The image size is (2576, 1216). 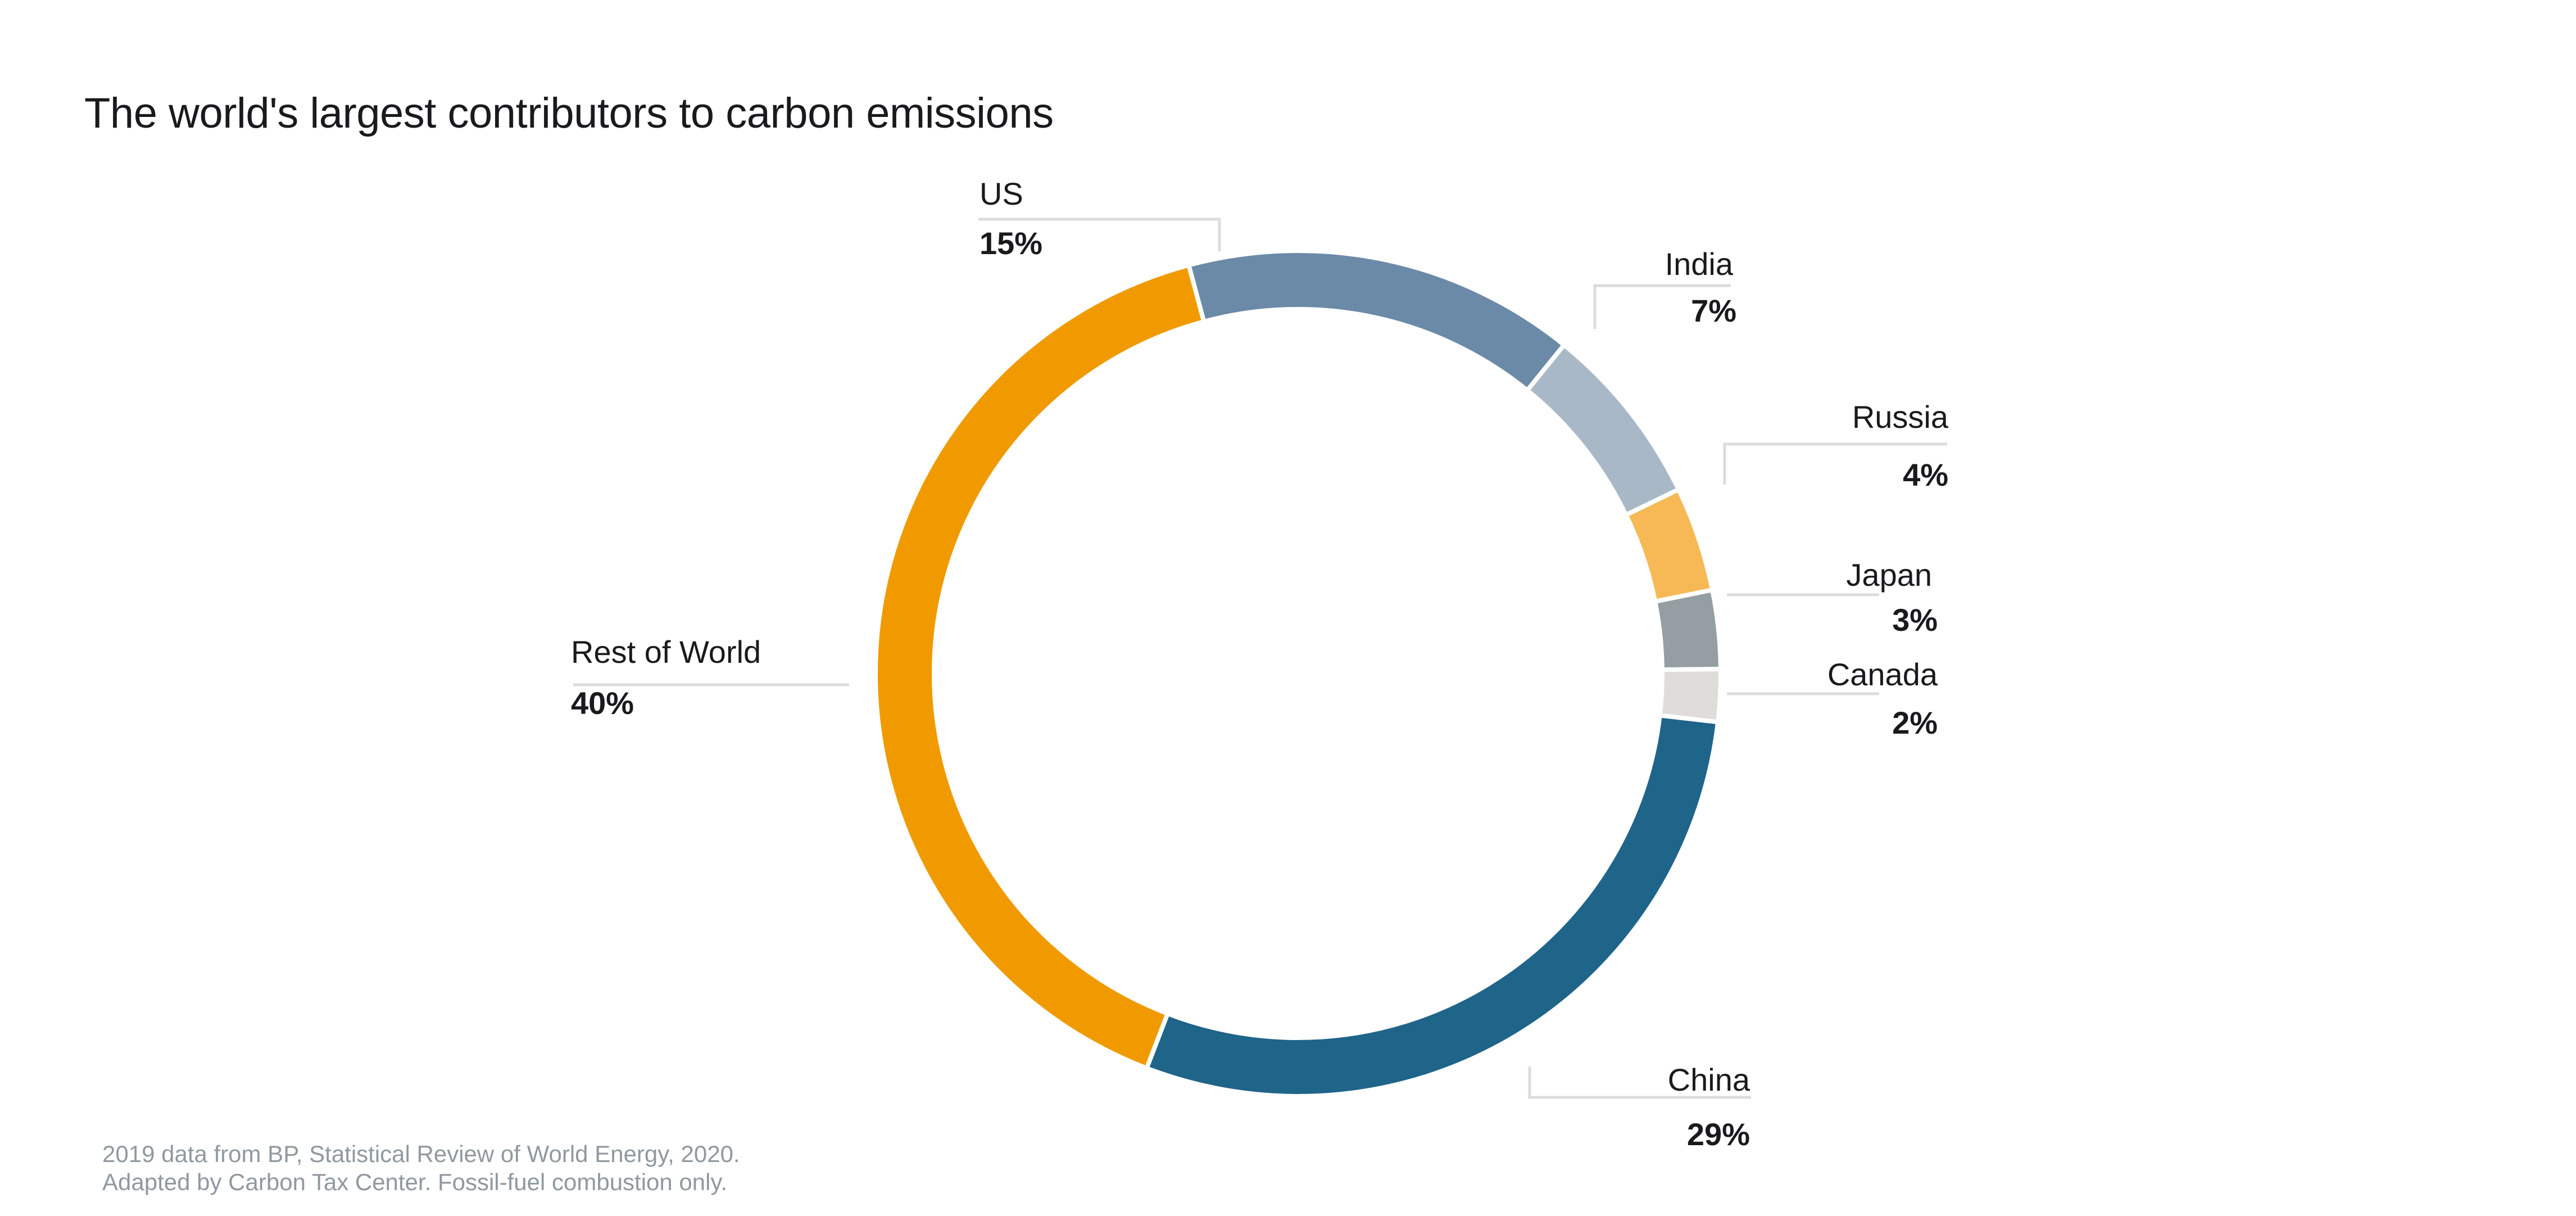 What do you see at coordinates (1688, 629) in the screenshot?
I see `slice-japan` at bounding box center [1688, 629].